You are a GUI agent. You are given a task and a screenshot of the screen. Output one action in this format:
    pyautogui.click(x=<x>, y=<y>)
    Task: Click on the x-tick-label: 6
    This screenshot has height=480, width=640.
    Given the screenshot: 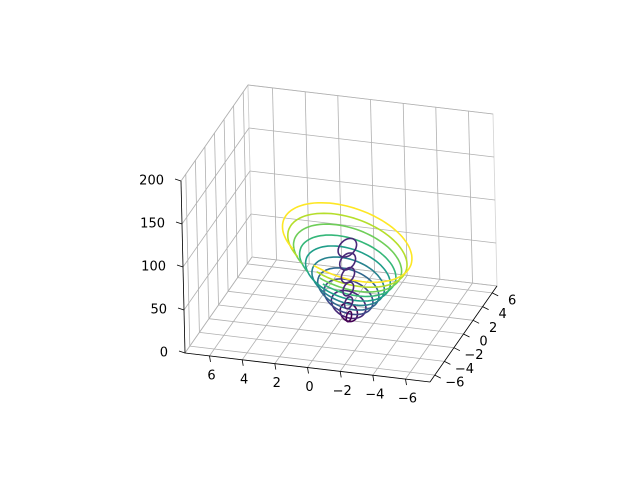 What is the action you would take?
    pyautogui.click(x=211, y=375)
    